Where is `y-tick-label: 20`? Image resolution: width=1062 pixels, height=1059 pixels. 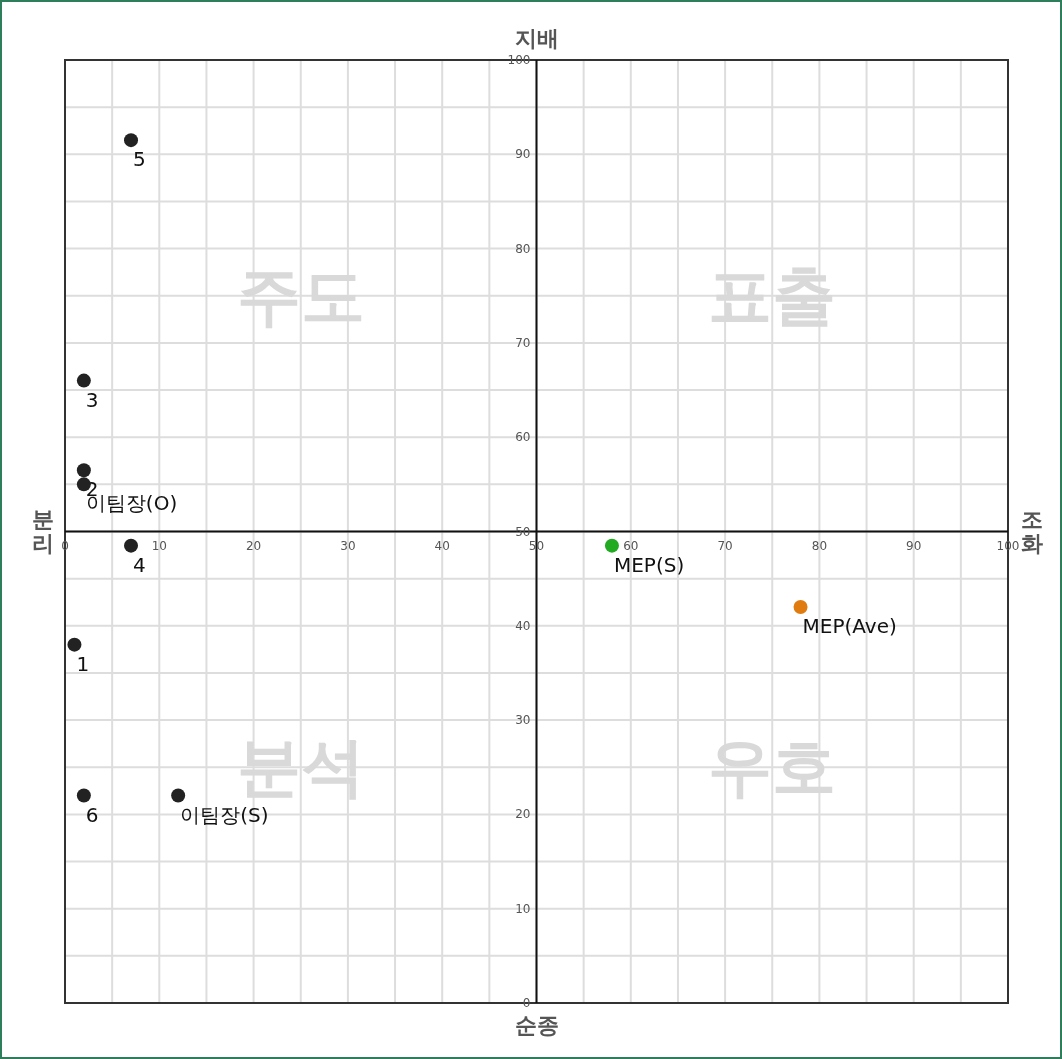 y-tick-label: 20 is located at coordinates (523, 814).